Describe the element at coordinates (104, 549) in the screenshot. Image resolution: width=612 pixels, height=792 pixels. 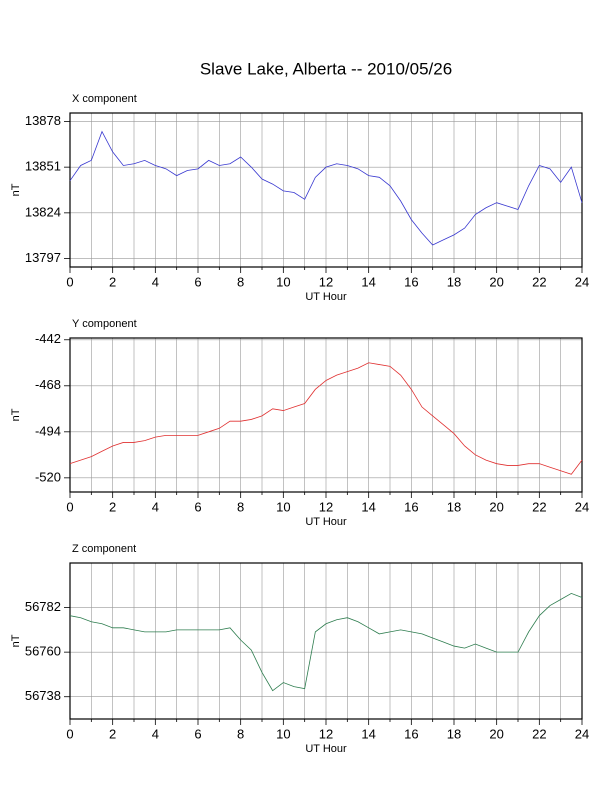
I see `panel-subtitle: Z component` at that location.